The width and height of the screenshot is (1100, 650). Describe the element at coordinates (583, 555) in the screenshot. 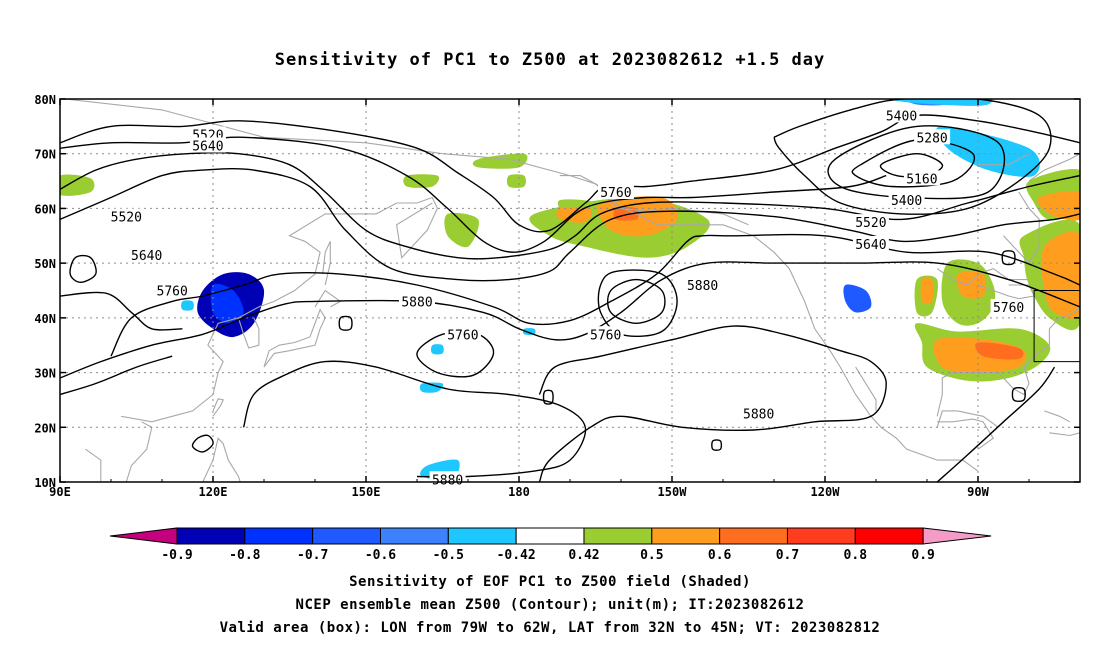

I see `colorbar-label: 0.42` at that location.